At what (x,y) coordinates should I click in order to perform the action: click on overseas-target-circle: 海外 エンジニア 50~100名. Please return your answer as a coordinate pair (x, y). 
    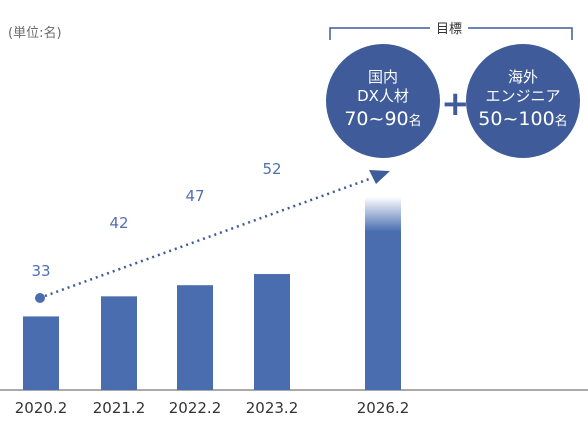
    Looking at the image, I should click on (523, 101).